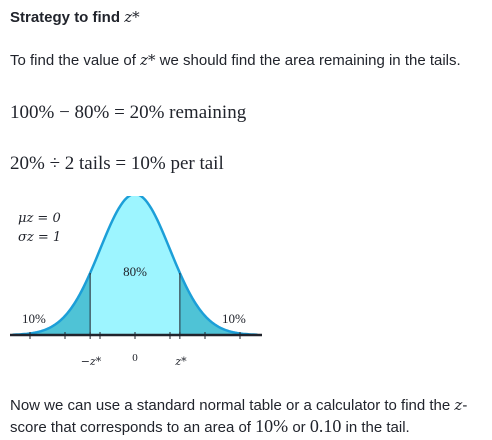 The width and height of the screenshot is (492, 440). What do you see at coordinates (91, 361) in the screenshot?
I see `tick-label-neg-zstar: −z*` at bounding box center [91, 361].